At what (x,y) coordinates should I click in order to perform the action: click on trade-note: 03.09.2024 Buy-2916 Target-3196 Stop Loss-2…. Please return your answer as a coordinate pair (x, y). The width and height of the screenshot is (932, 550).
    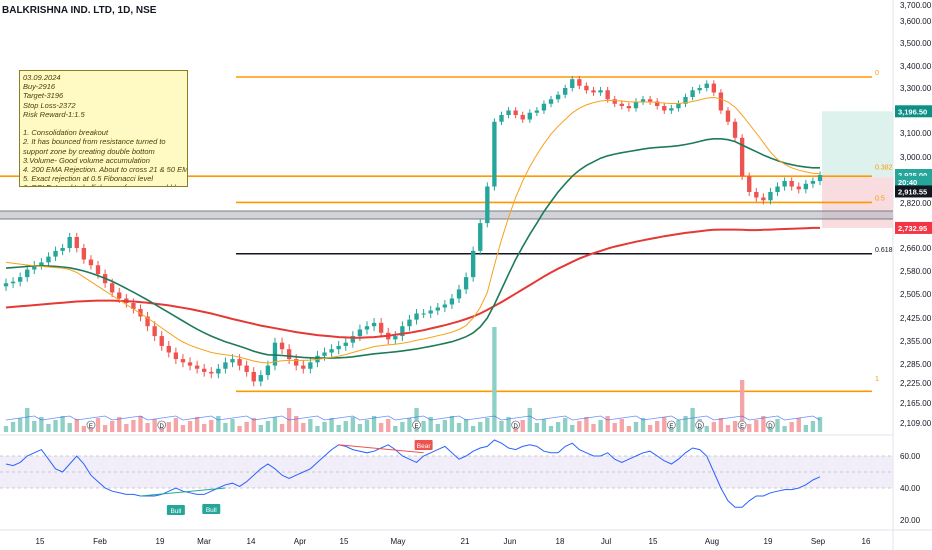
    Looking at the image, I should click on (103, 128).